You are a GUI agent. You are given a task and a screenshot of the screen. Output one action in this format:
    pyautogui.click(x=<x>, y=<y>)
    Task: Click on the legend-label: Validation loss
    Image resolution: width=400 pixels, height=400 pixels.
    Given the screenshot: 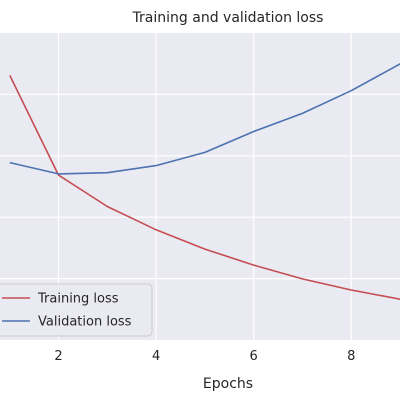 What is the action you would take?
    pyautogui.click(x=85, y=322)
    